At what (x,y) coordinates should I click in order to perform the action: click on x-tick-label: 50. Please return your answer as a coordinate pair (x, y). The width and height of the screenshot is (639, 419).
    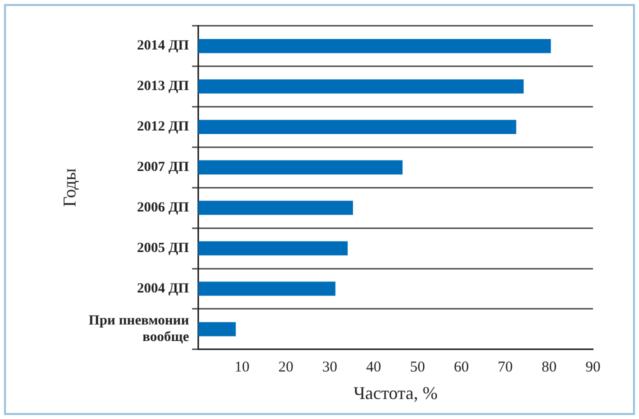
    Looking at the image, I should click on (417, 367).